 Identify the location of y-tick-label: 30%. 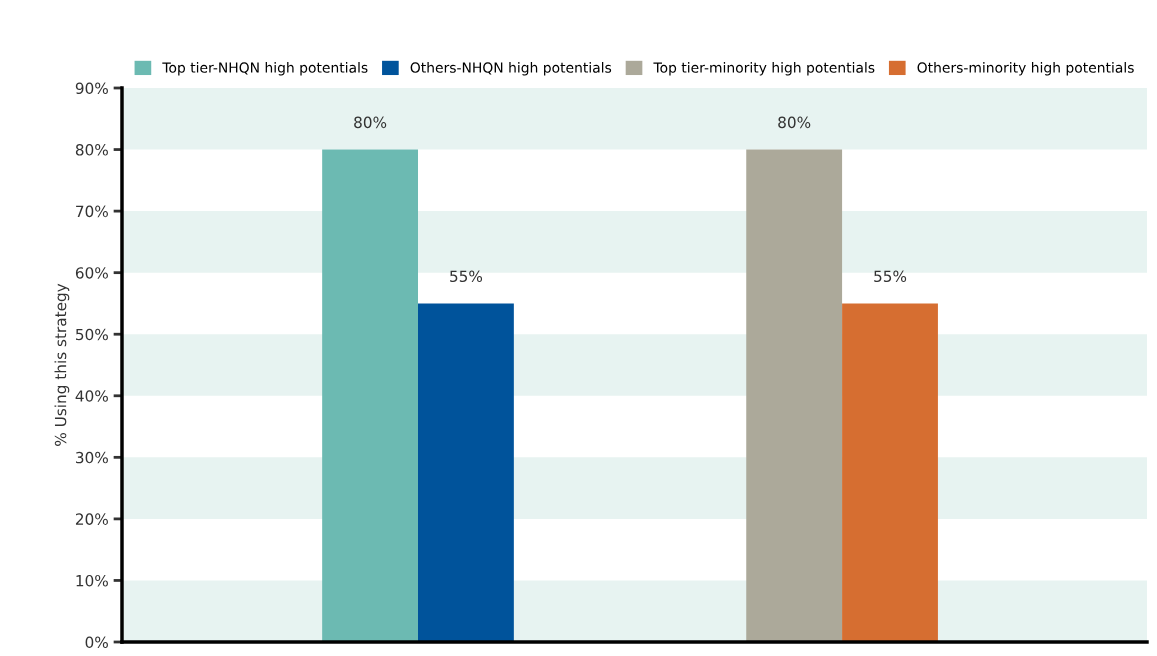
(92, 457).